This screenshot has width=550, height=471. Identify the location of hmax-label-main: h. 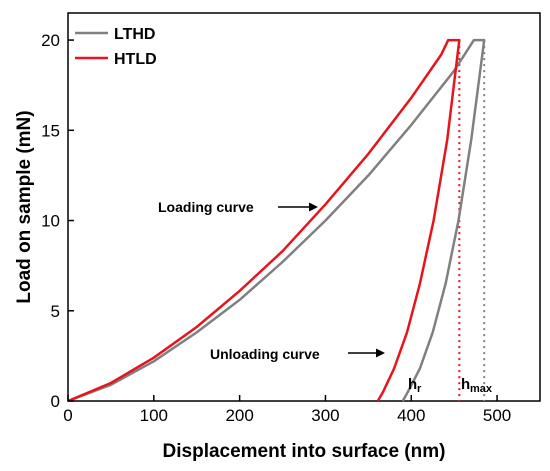
(465, 384).